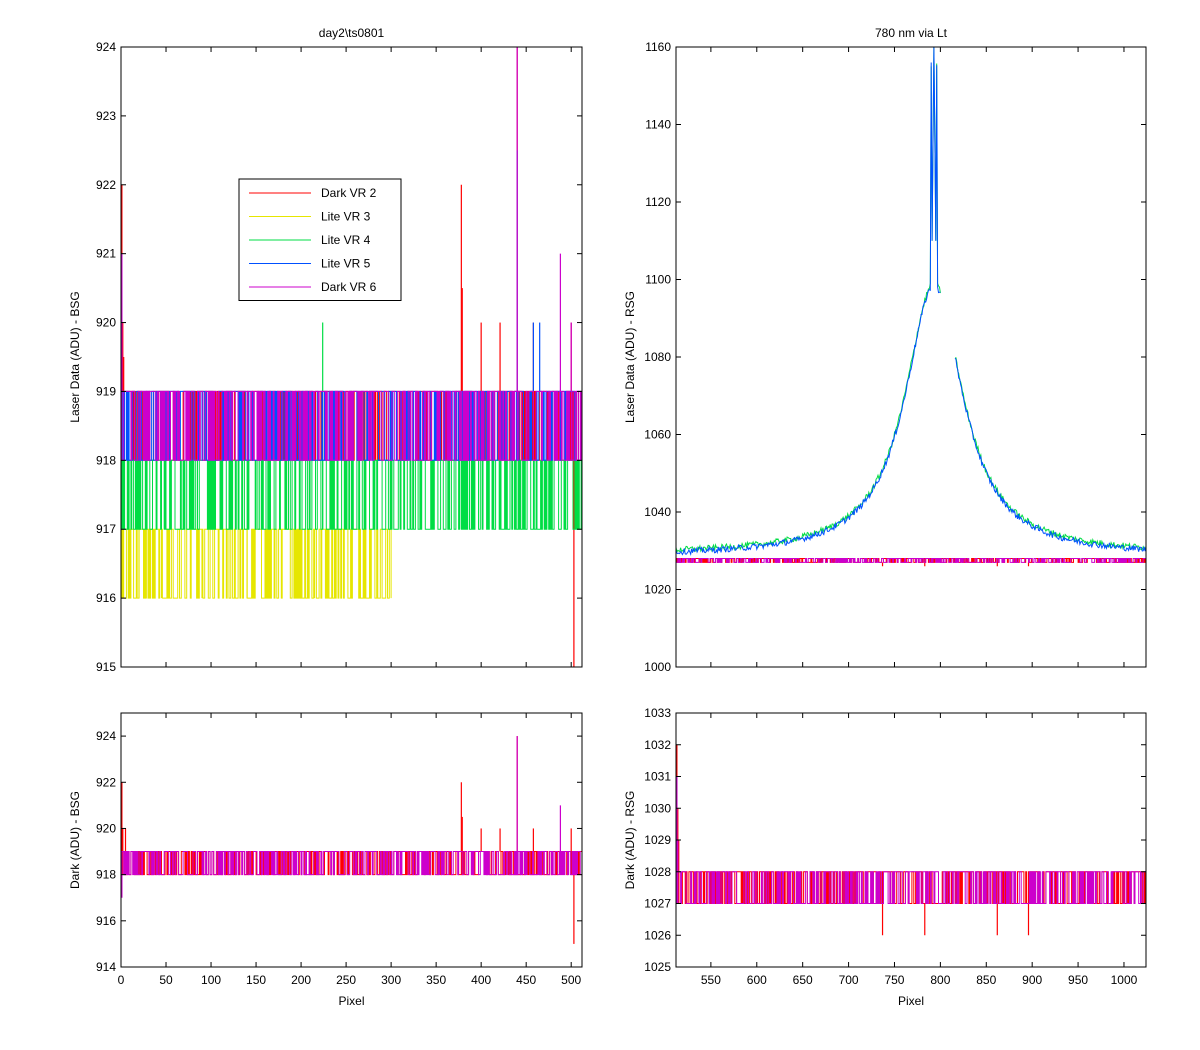 The height and width of the screenshot is (1050, 1200). What do you see at coordinates (106, 116) in the screenshot?
I see `y-tick-label: 923` at bounding box center [106, 116].